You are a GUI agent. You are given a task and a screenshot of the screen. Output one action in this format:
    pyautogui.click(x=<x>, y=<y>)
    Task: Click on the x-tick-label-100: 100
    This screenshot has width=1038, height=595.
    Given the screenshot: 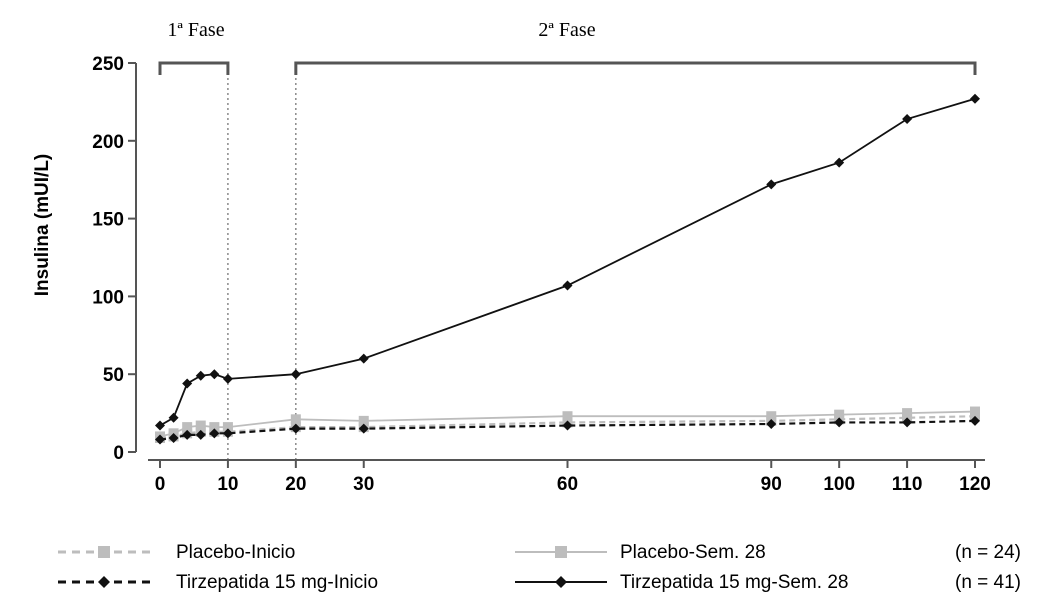 What is the action you would take?
    pyautogui.click(x=839, y=484)
    